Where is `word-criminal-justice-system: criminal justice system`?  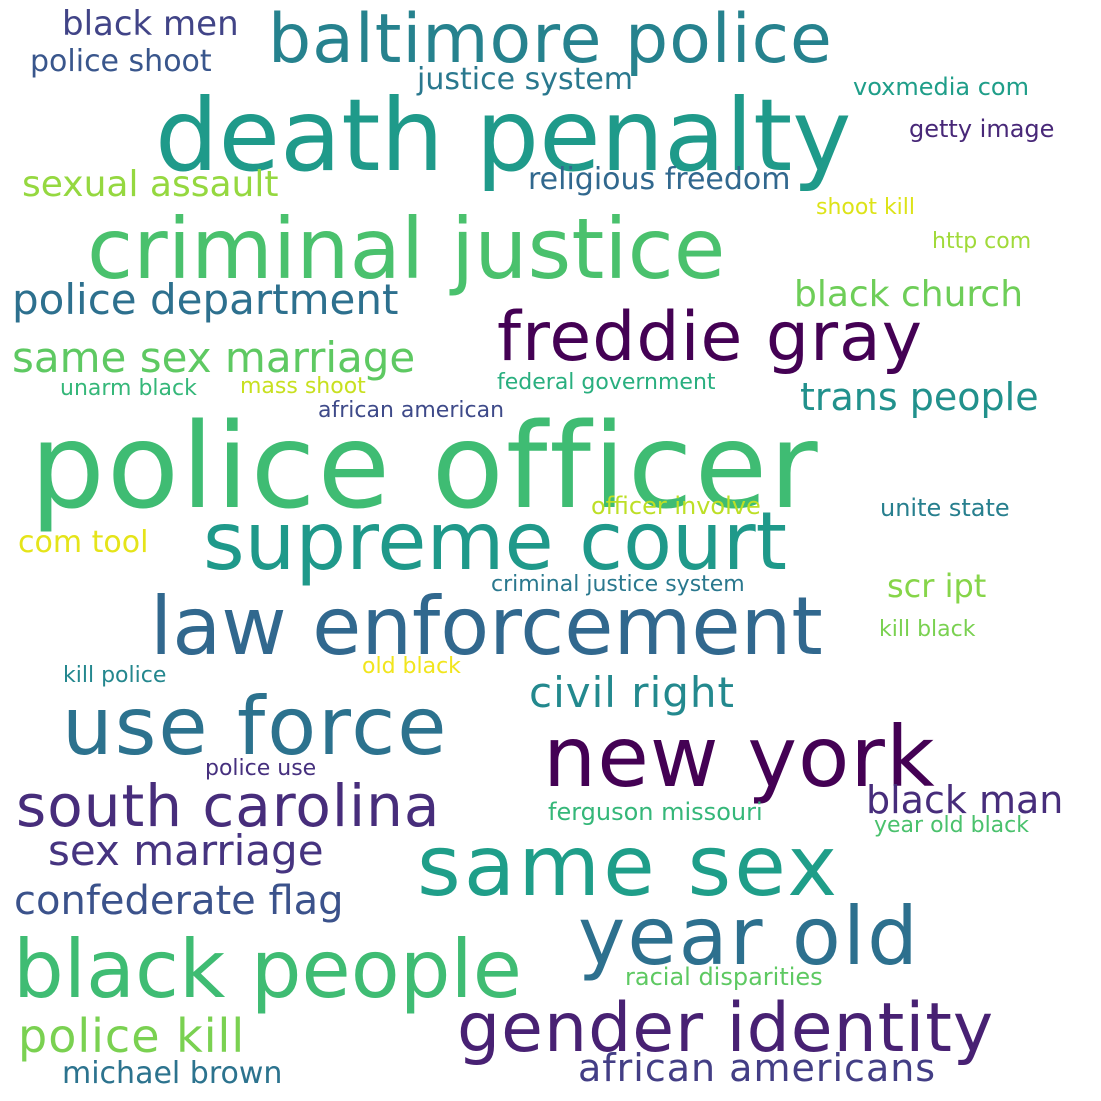 word-criminal-justice-system: criminal justice system is located at coordinates (618, 584).